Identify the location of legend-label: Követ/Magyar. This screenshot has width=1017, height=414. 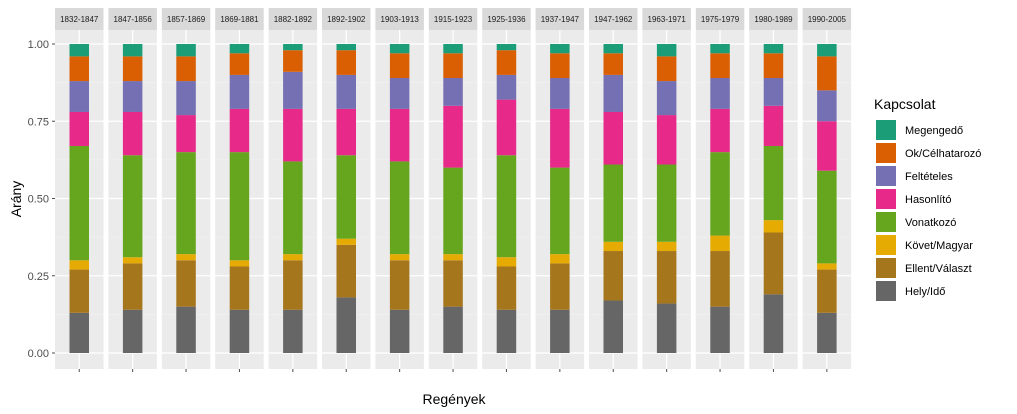
(939, 246).